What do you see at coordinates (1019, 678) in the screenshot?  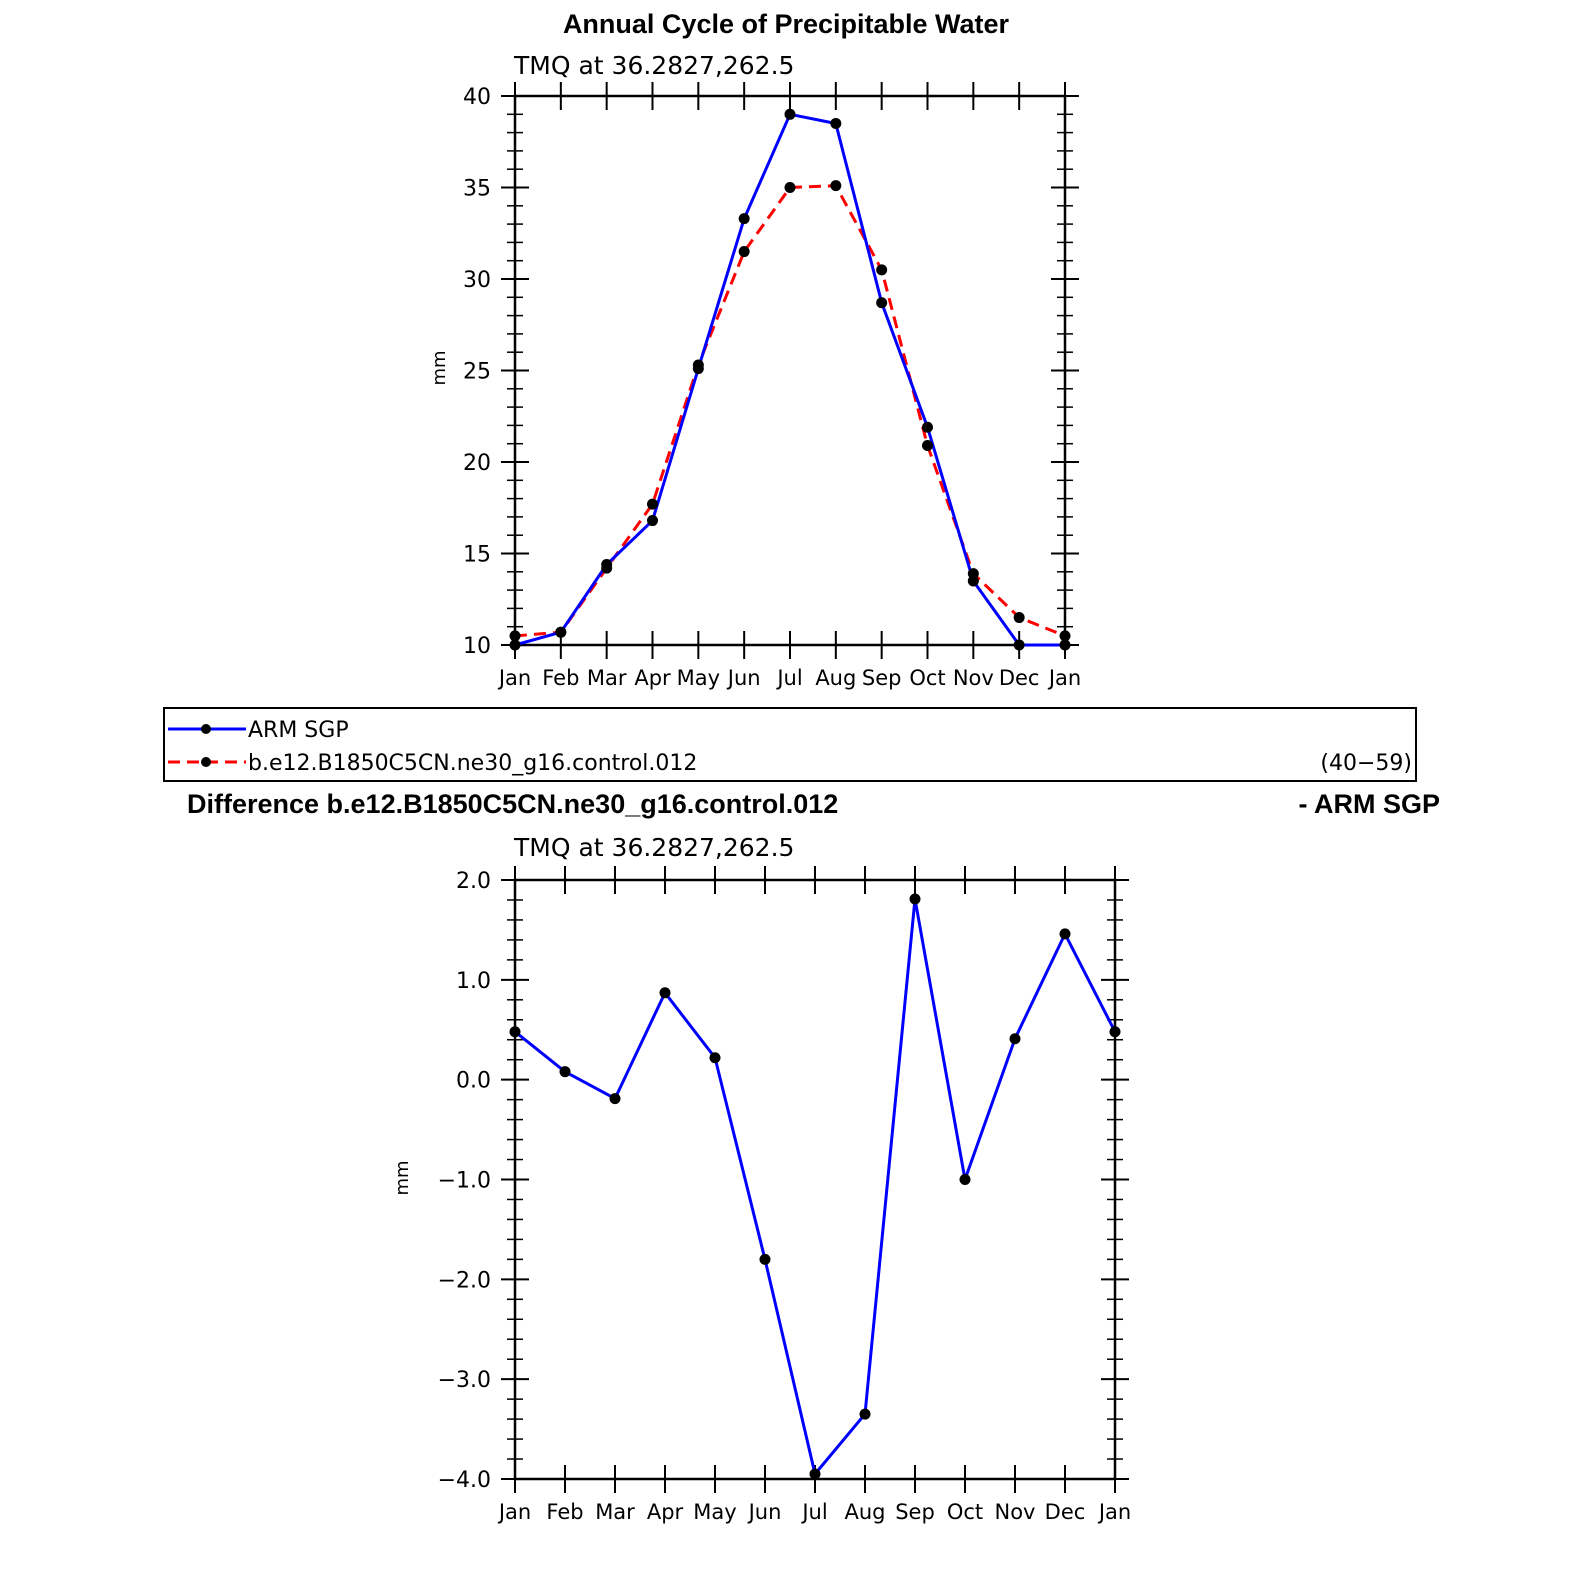 I see `chart1-xtick-label: Dec` at bounding box center [1019, 678].